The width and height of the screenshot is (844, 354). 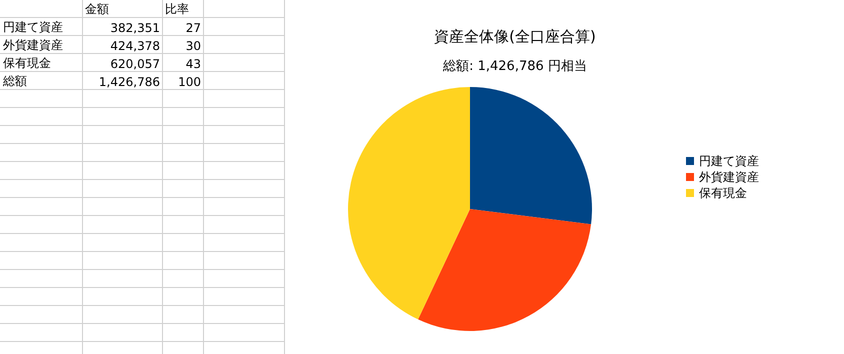 What do you see at coordinates (193, 28) in the screenshot?
I see `text: 27` at bounding box center [193, 28].